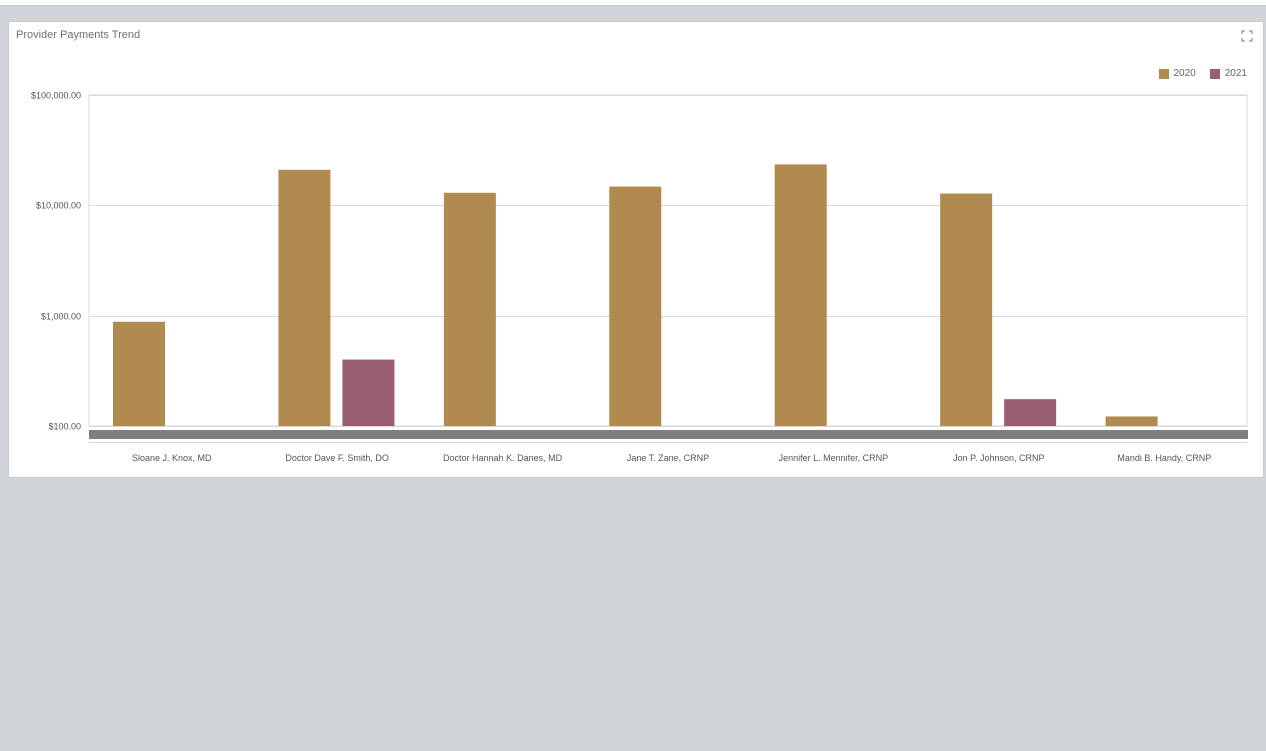 Image resolution: width=1266 pixels, height=751 pixels. Describe the element at coordinates (1202, 73) in the screenshot. I see `chart-legend: 2020 2021` at that location.